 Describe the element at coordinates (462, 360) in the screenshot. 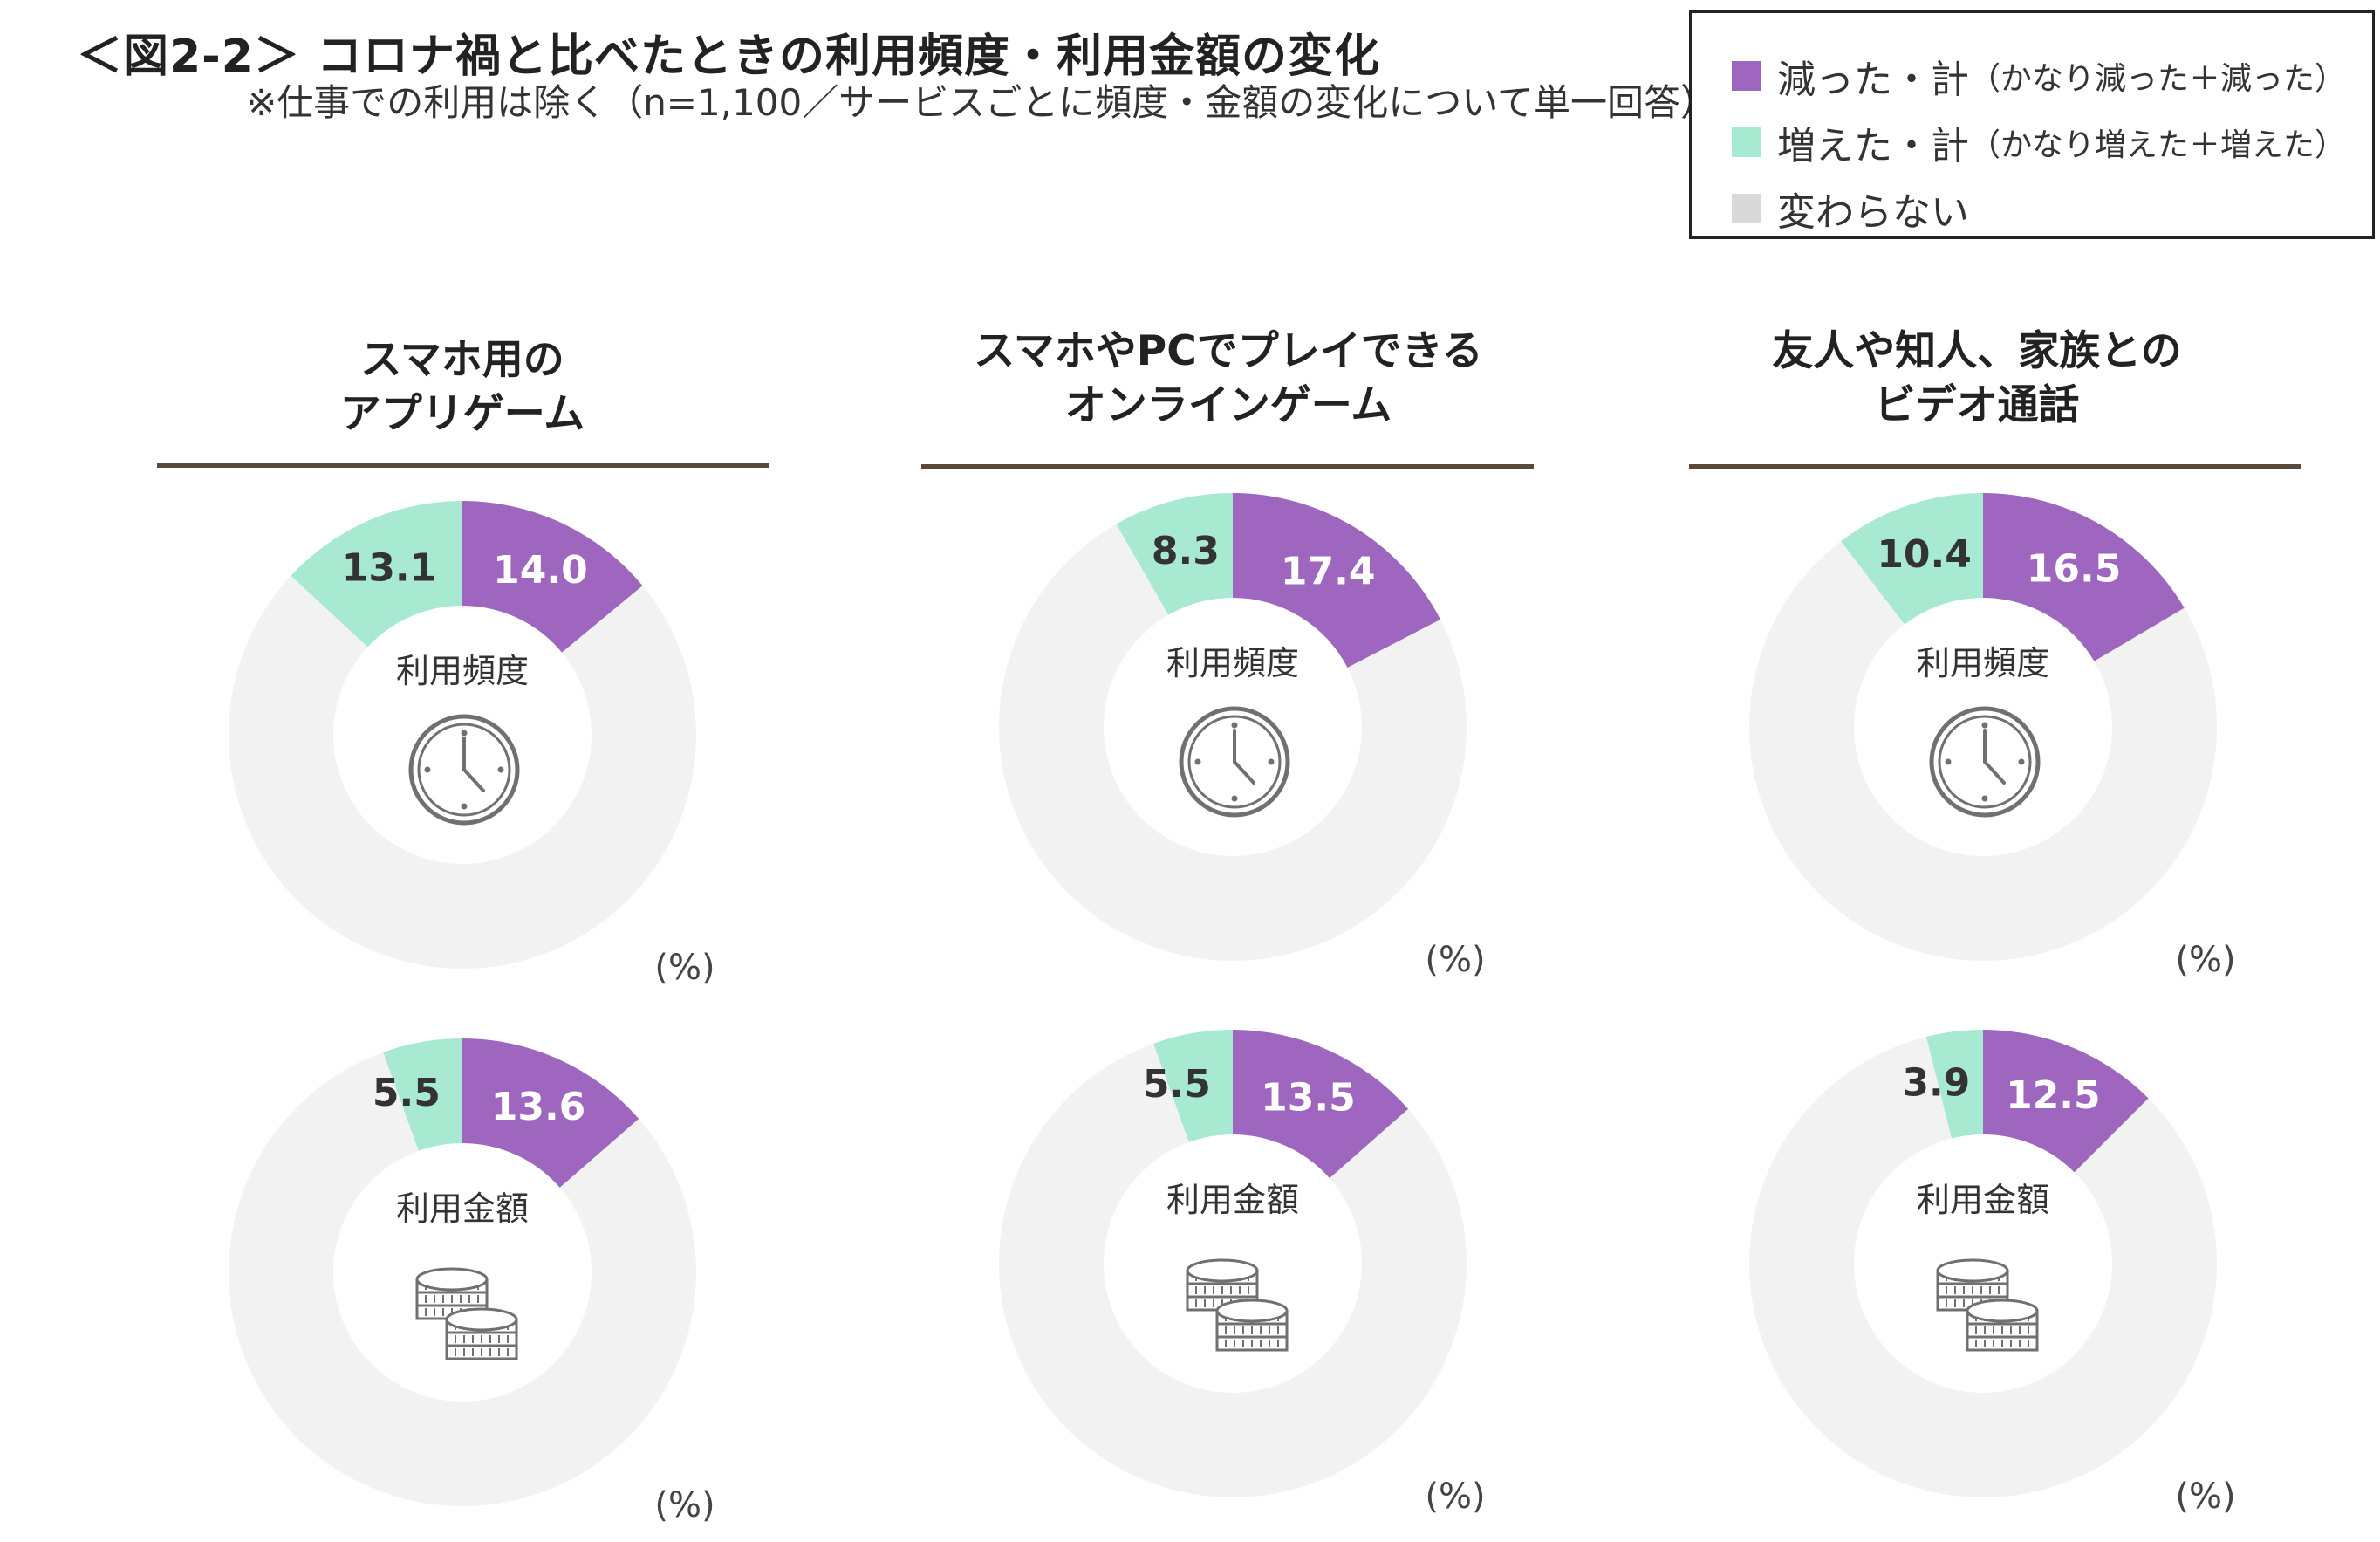

I see `column-title-line: スマホ用の` at that location.